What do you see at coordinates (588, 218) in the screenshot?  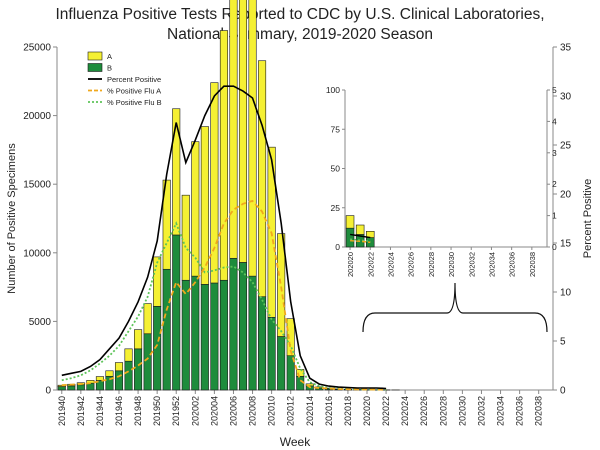 I see `y-axis-title-right: Percent Positive` at bounding box center [588, 218].